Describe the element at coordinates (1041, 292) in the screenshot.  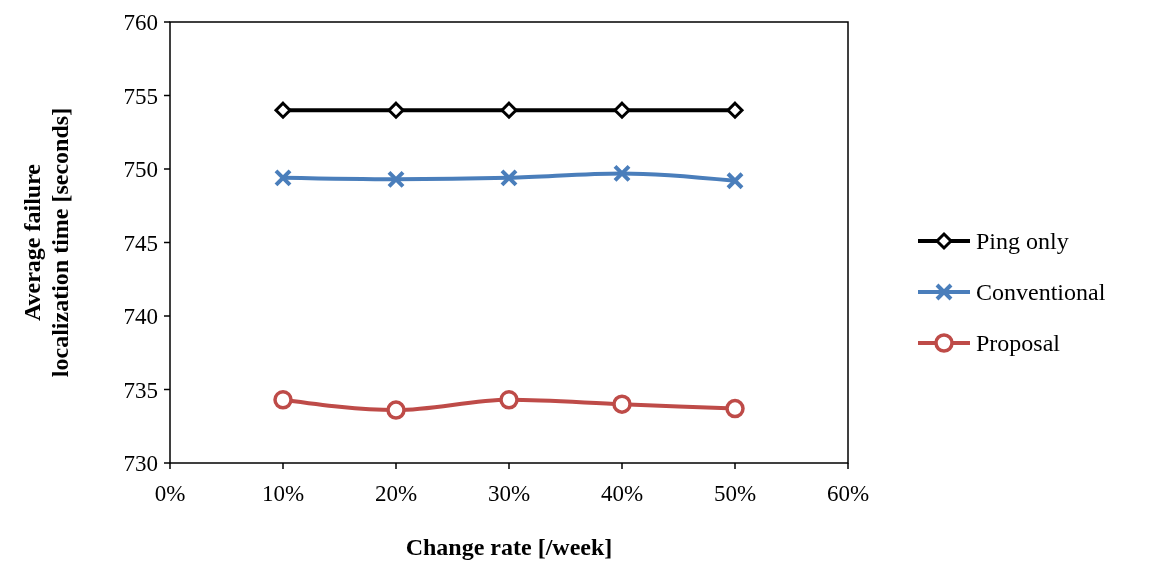
I see `legend-label: Conventional` at that location.